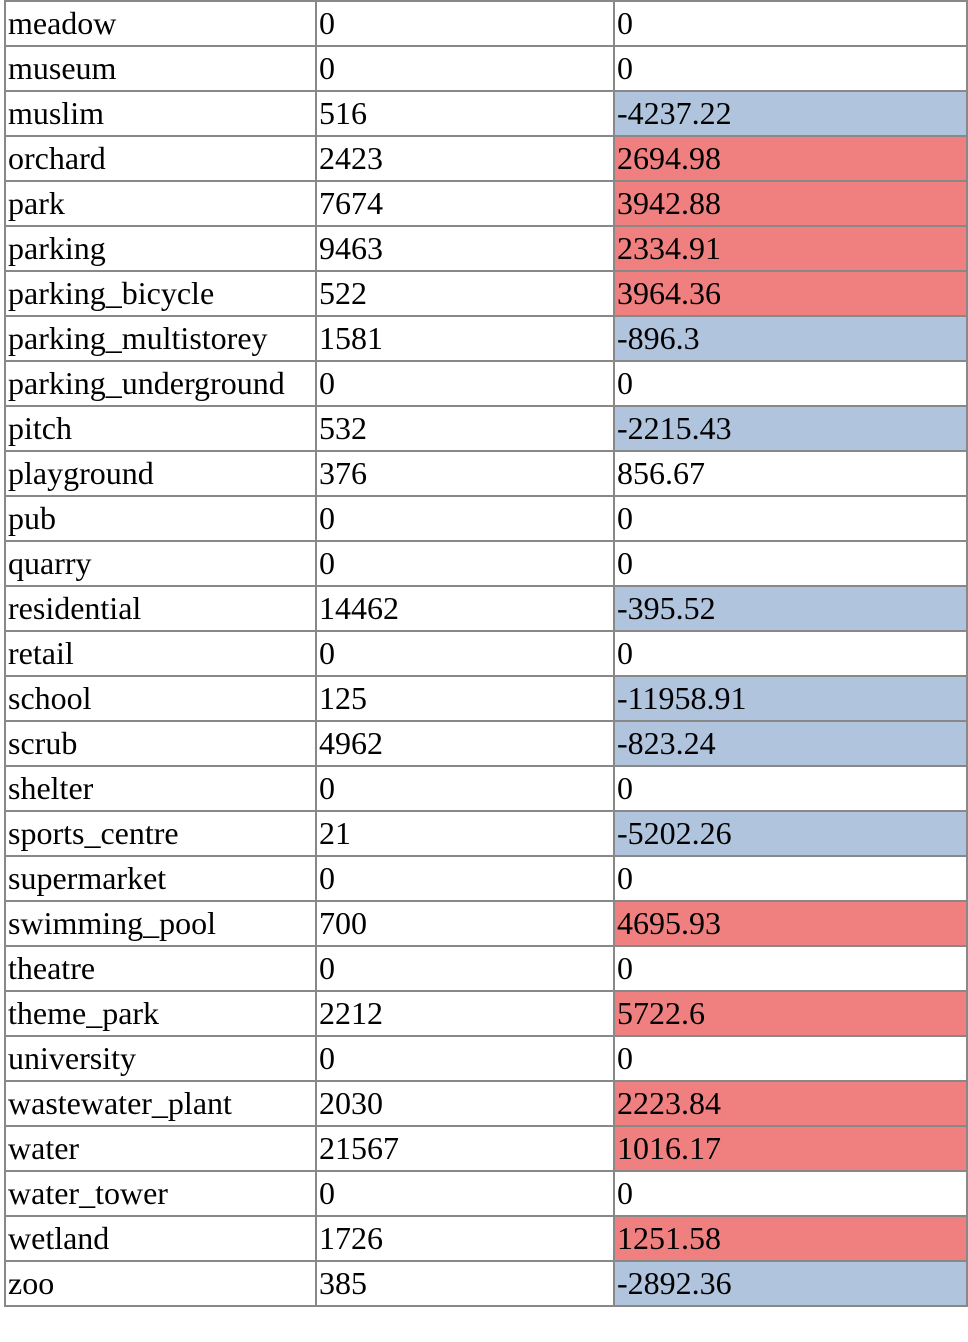  Describe the element at coordinates (160, 113) in the screenshot. I see `row-name-cell: muslim` at that location.